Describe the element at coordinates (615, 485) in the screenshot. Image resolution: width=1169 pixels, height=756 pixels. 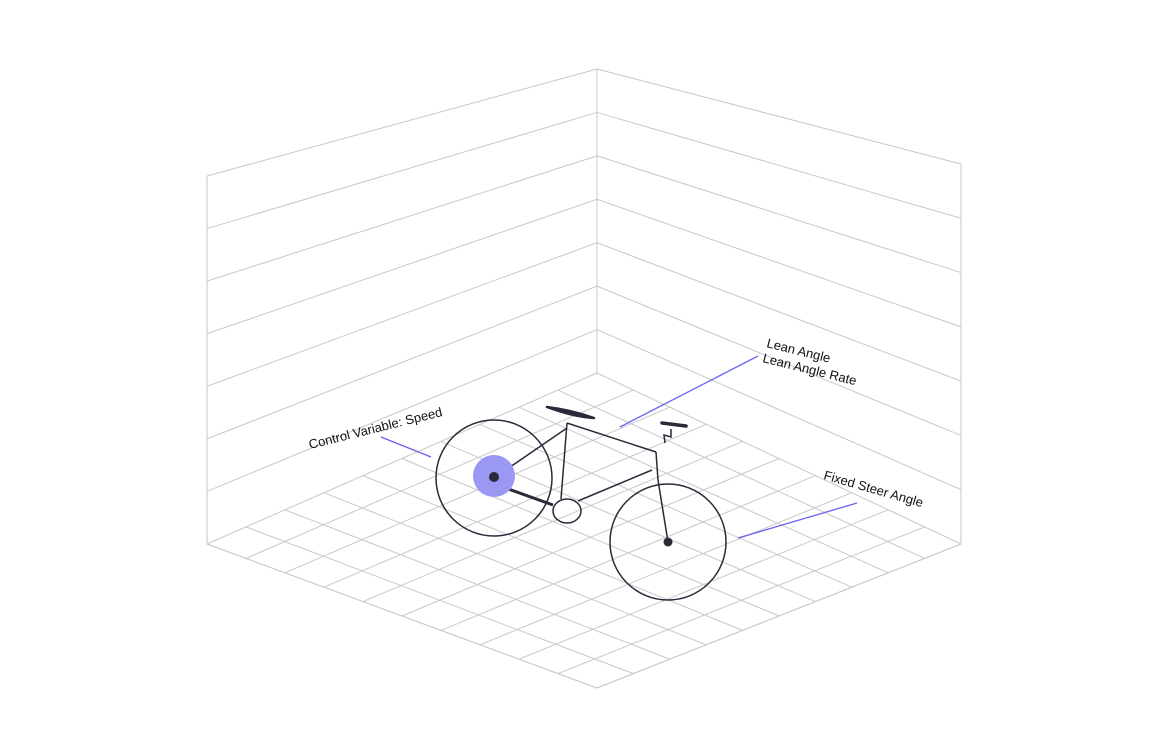
I see `down-tube` at that location.